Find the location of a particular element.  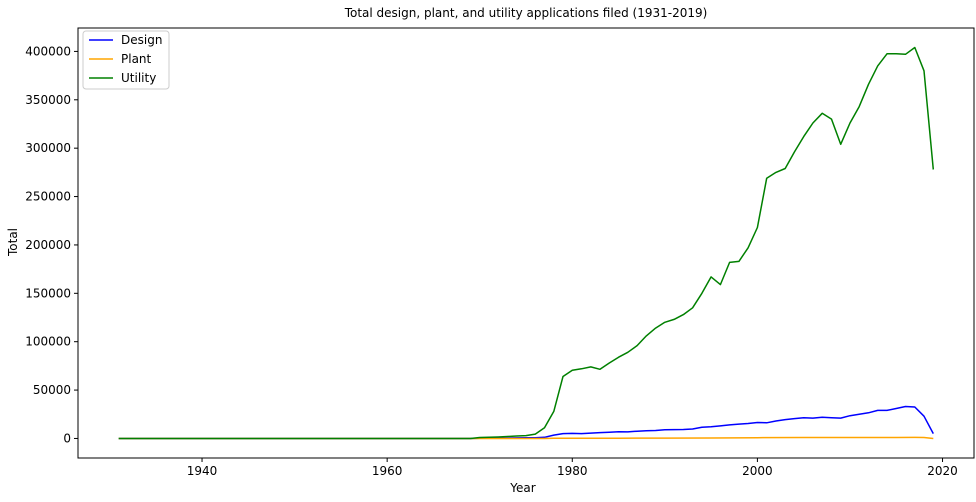

x-tick-label: 1980 is located at coordinates (572, 471).